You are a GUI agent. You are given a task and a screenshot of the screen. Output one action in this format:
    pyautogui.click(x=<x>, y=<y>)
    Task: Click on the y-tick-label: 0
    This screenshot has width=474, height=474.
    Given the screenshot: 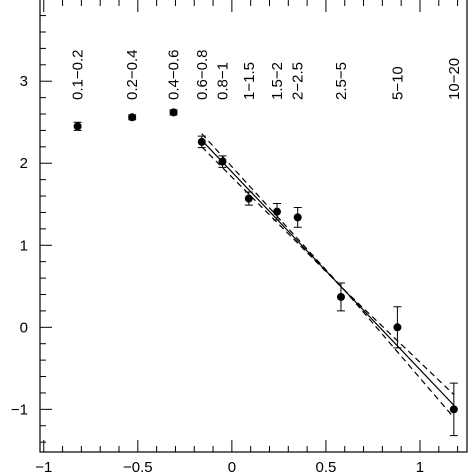 What is the action you would take?
    pyautogui.click(x=24, y=327)
    